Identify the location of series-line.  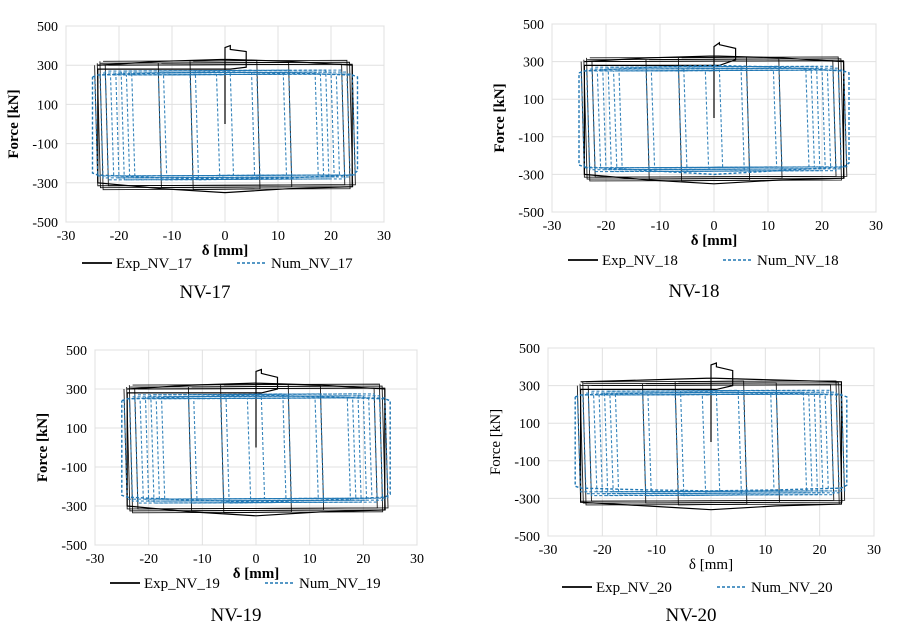
(711, 436).